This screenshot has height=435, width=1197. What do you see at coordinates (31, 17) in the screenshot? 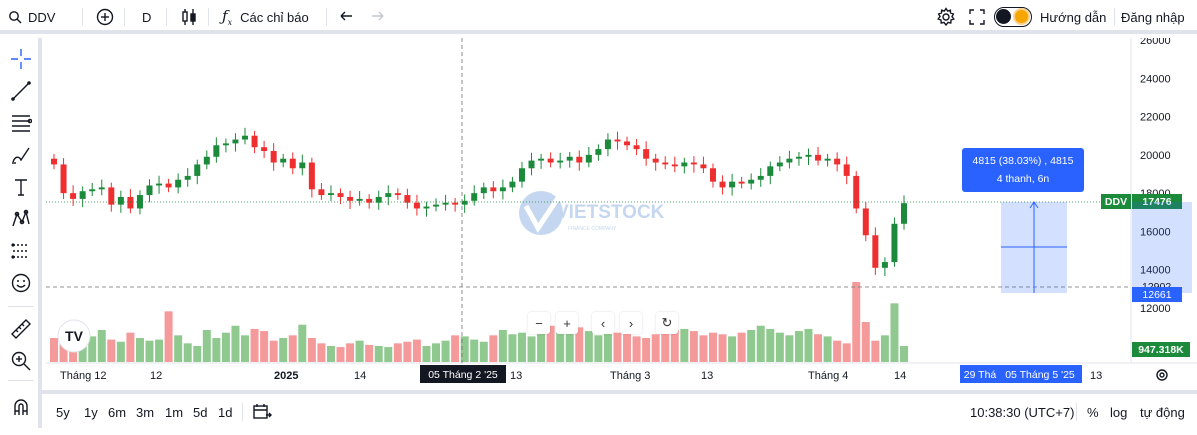
I see `symbol-search: DDV` at bounding box center [31, 17].